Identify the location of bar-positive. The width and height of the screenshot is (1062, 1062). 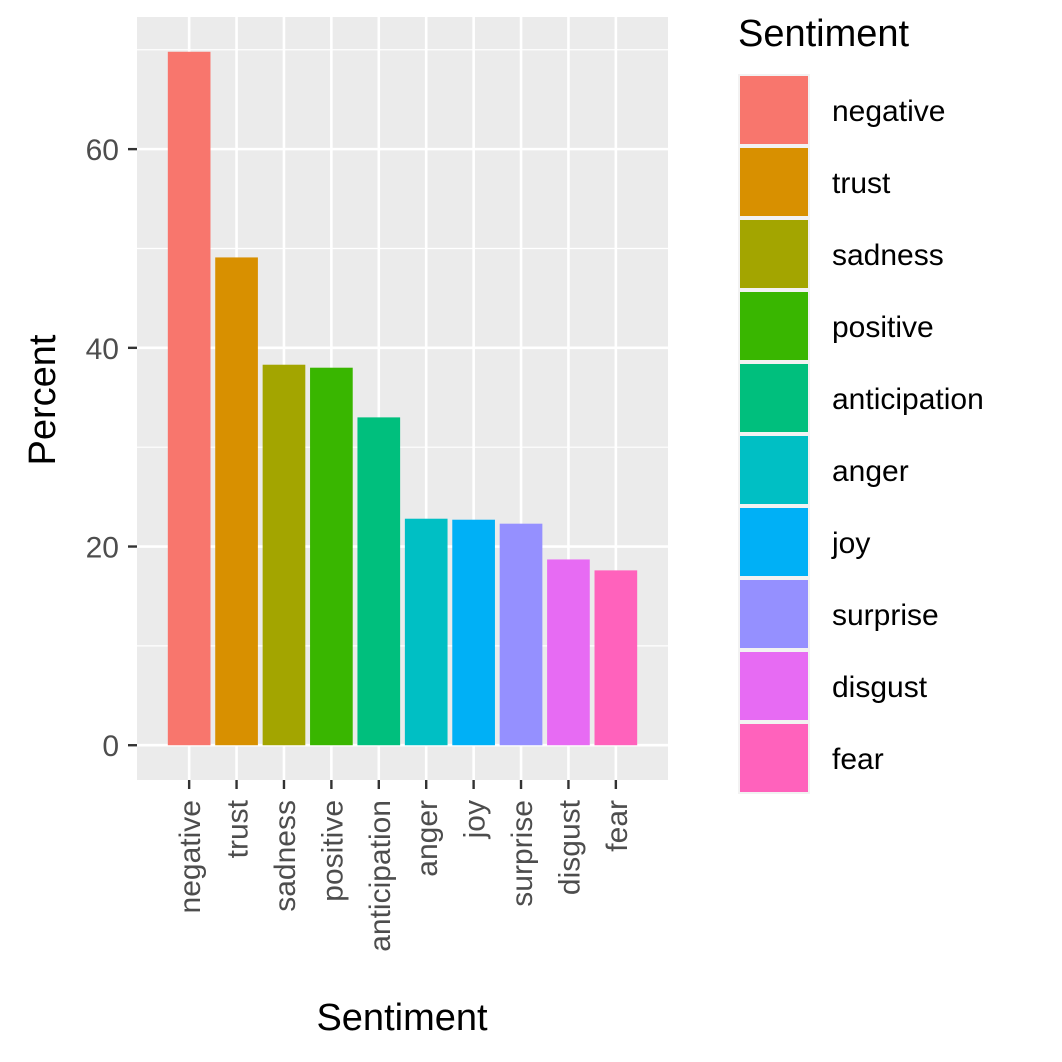
(331, 556).